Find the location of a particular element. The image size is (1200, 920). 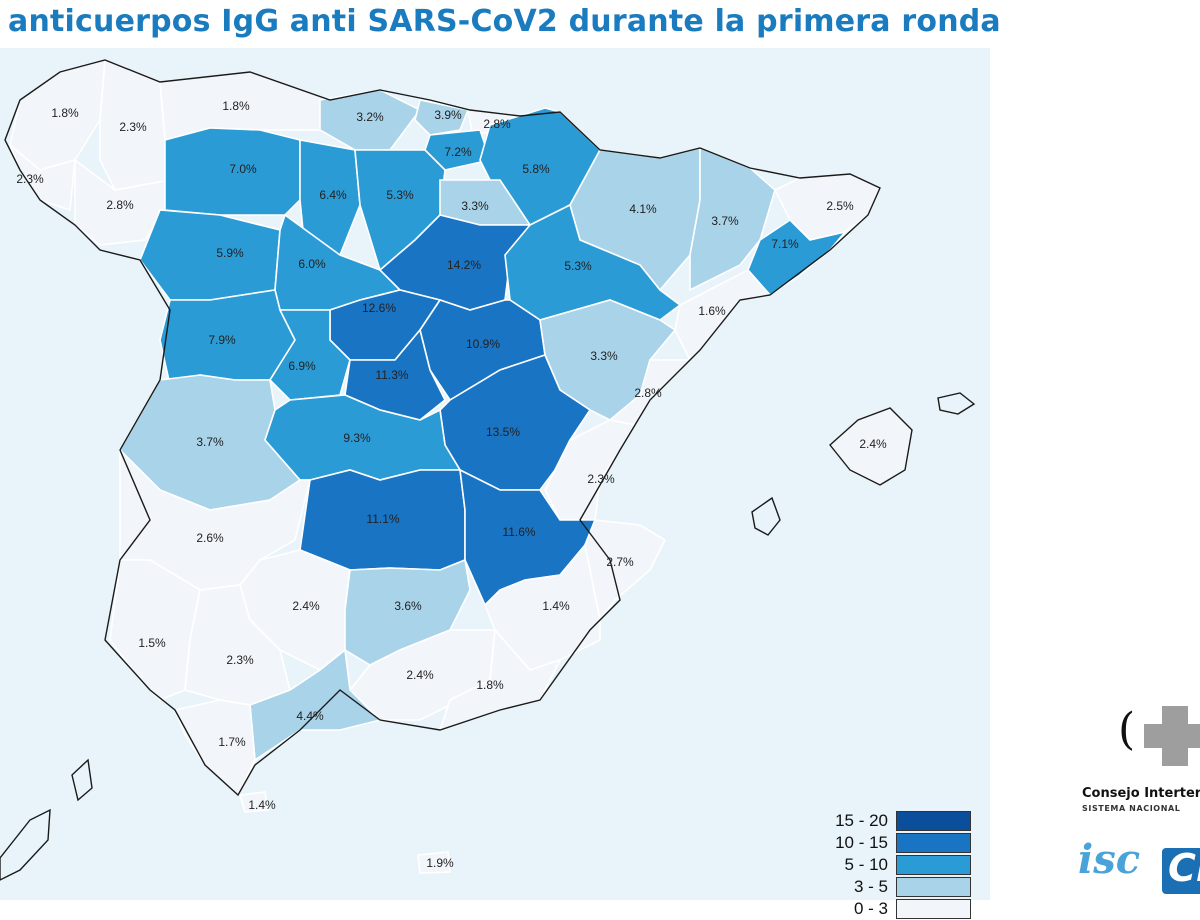

province-value-label: 10.9% is located at coordinates (483, 344).